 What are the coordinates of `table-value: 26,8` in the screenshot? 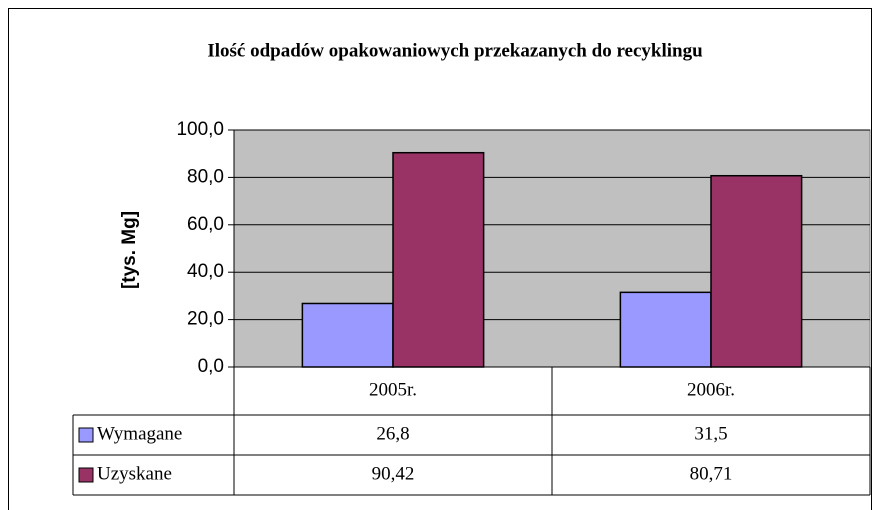 It's located at (392, 433).